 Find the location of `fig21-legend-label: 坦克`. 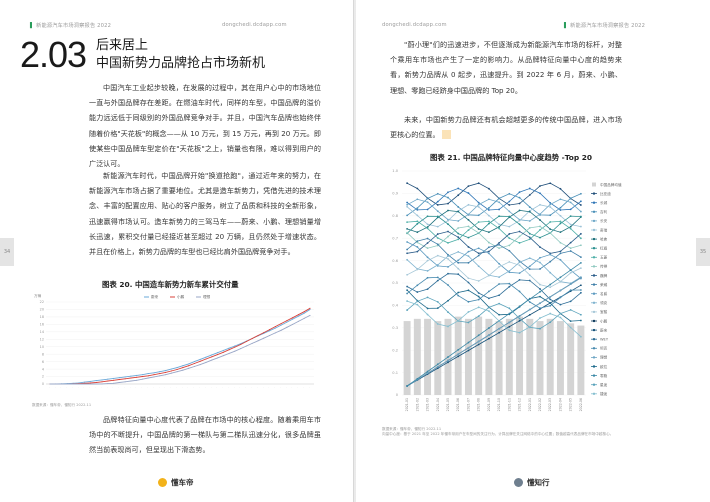

fig21-legend-label: 坦克 is located at coordinates (604, 348).